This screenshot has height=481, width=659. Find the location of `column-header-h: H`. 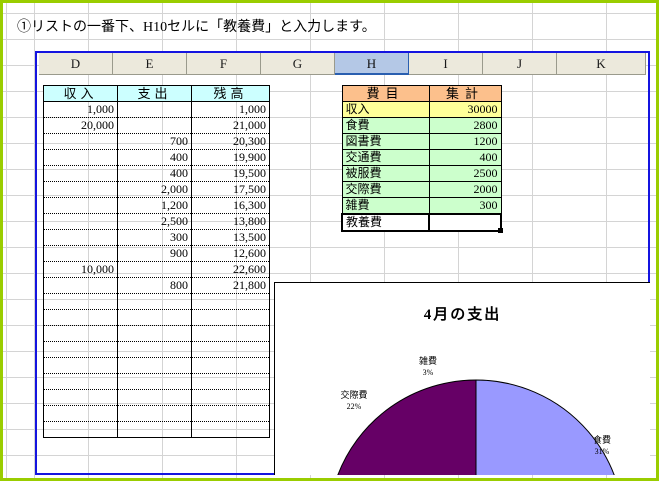

column-header-h: H is located at coordinates (372, 64).